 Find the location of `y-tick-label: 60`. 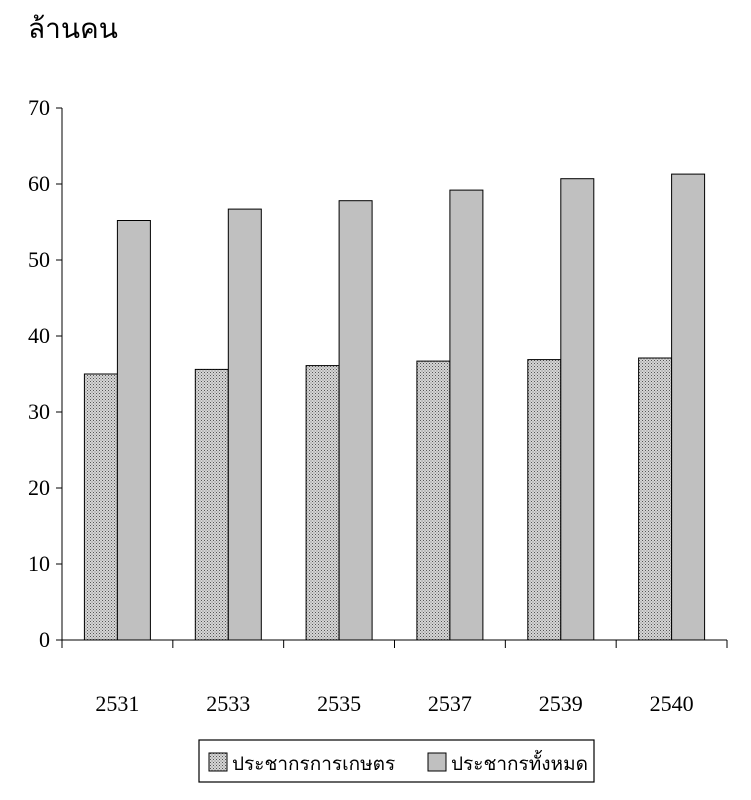

y-tick-label: 60 is located at coordinates (39, 183).